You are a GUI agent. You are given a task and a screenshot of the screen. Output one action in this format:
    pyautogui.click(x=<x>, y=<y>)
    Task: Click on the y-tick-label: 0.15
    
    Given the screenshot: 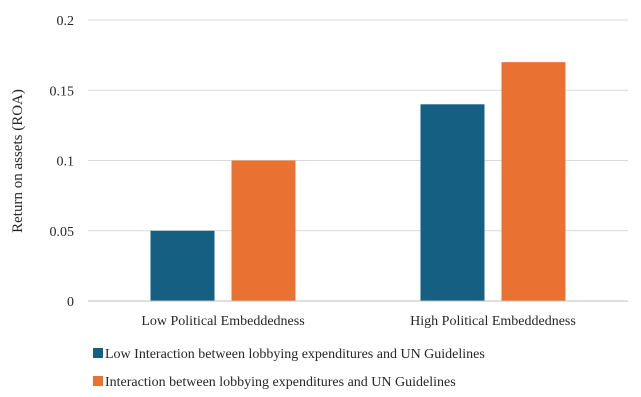 What is the action you would take?
    pyautogui.click(x=62, y=91)
    